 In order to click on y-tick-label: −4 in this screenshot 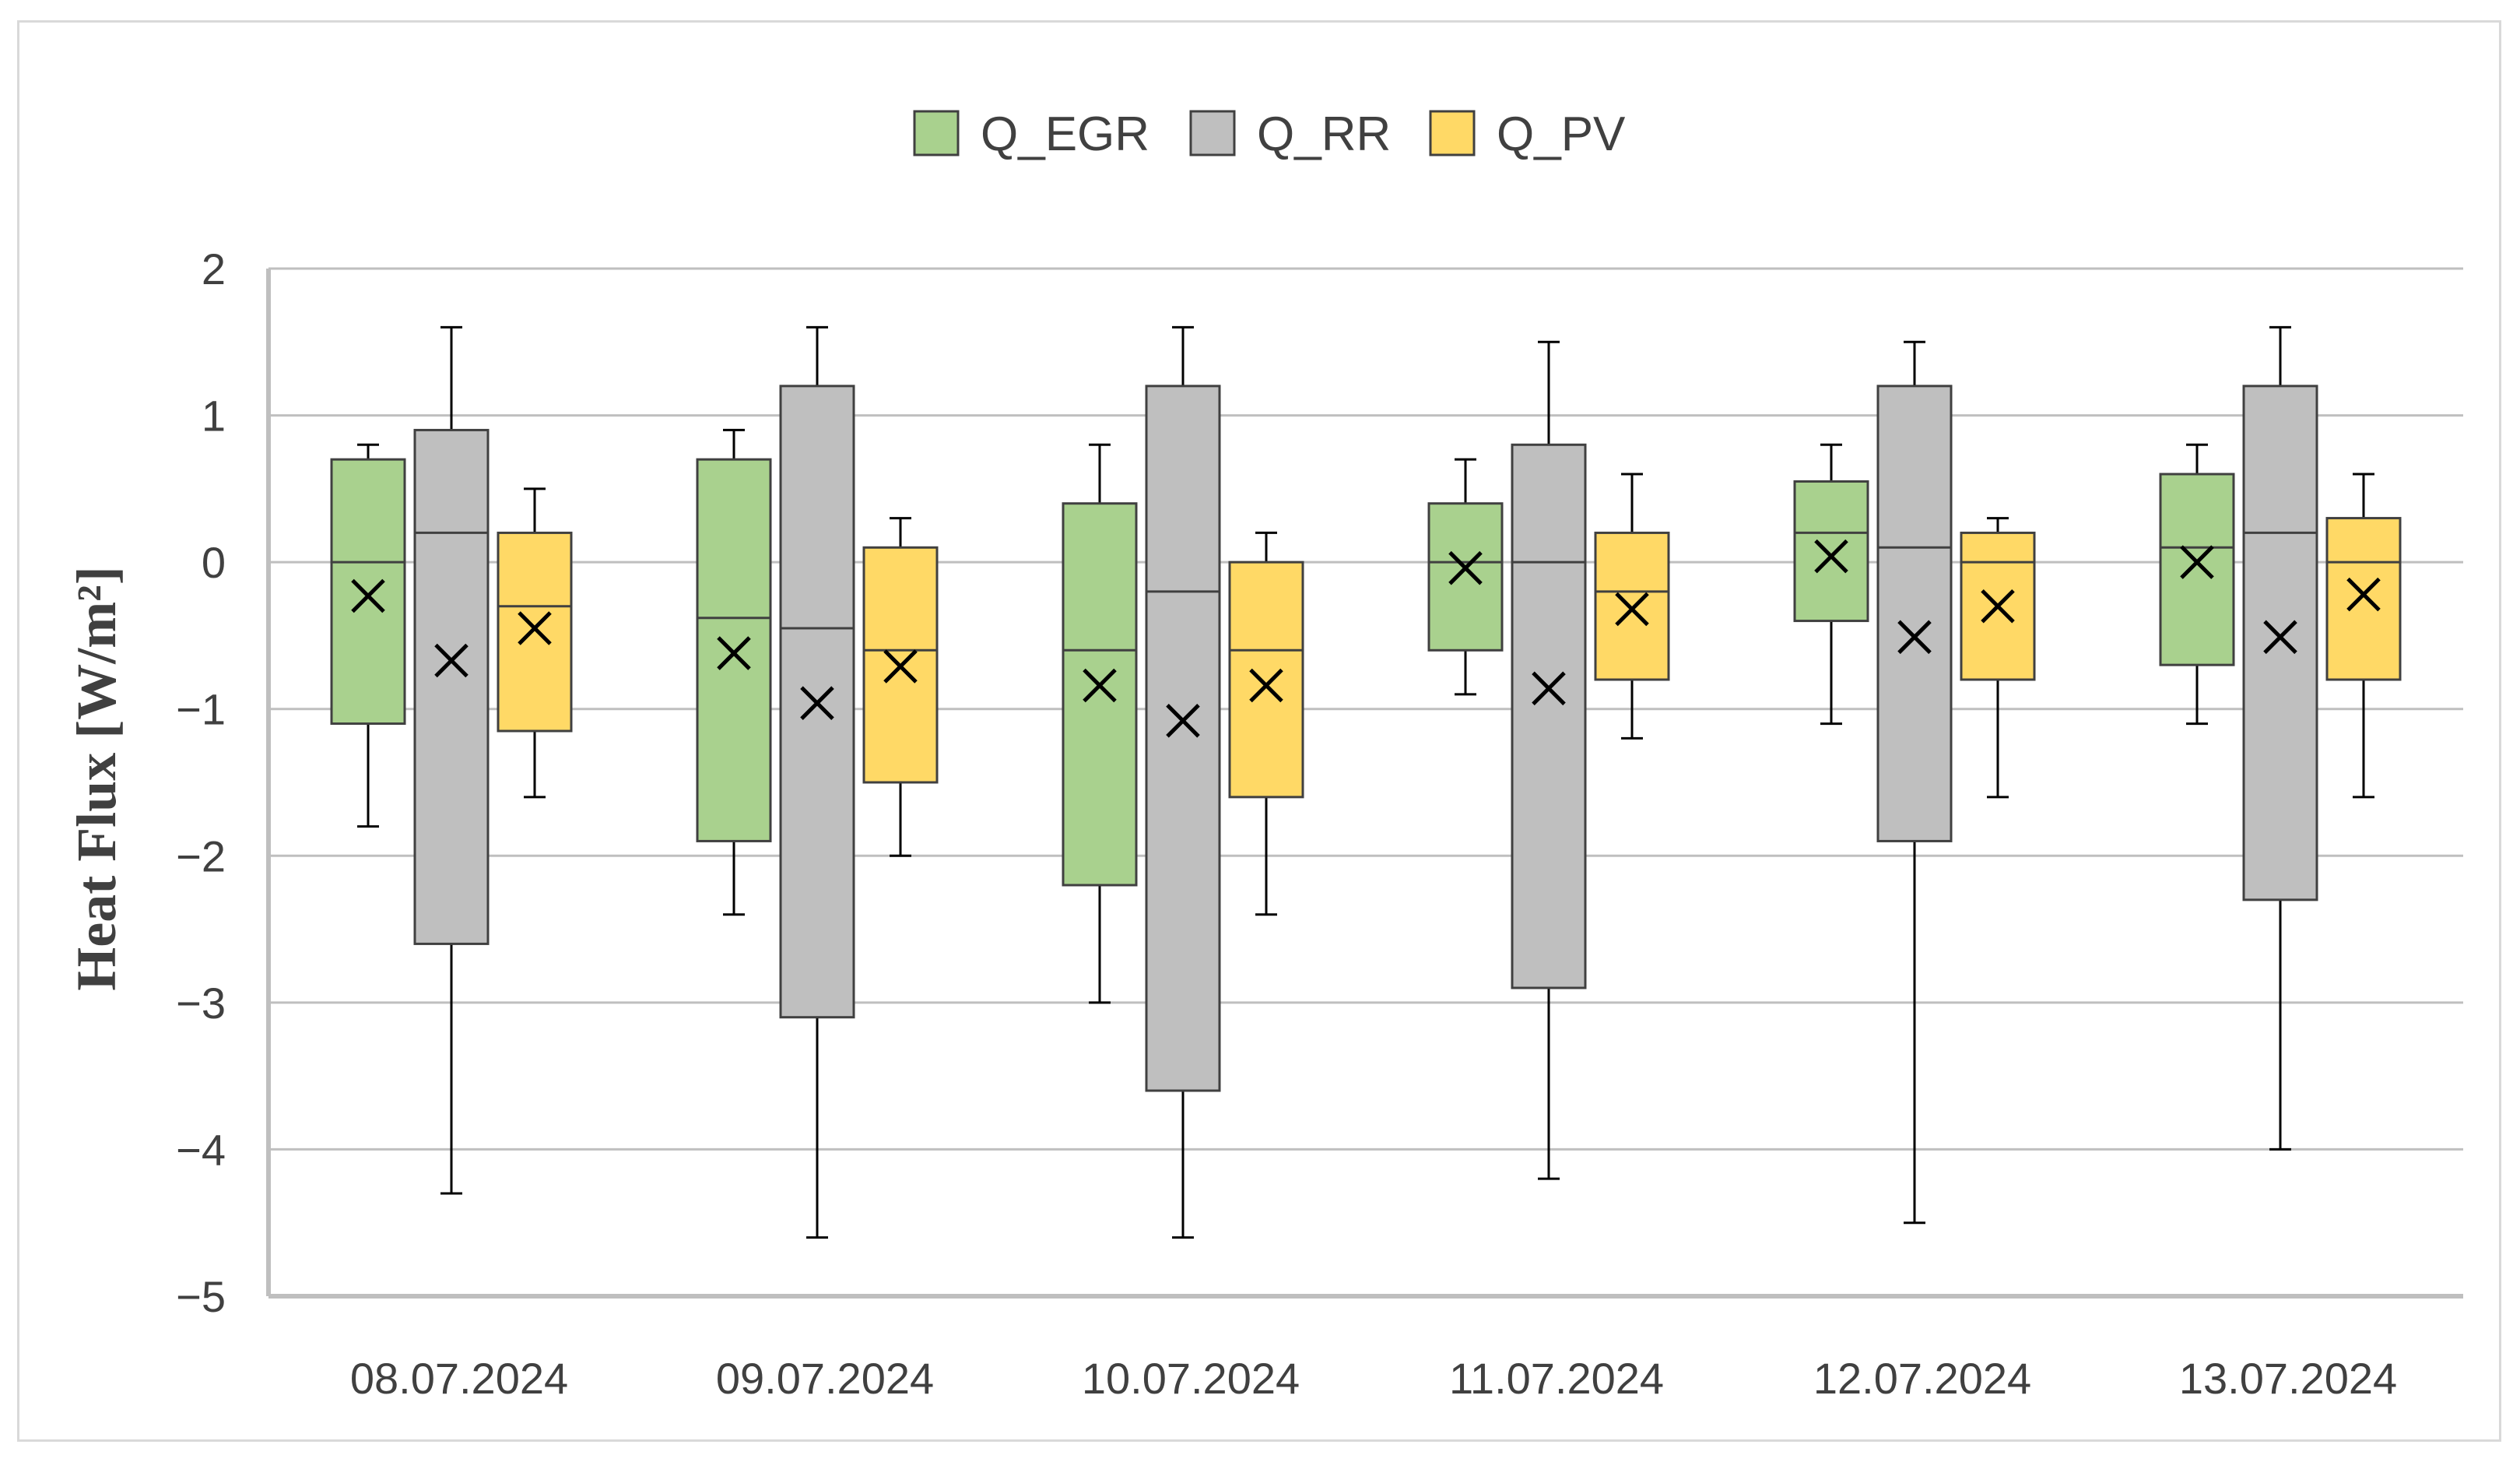, I will do `click(201, 1149)`.